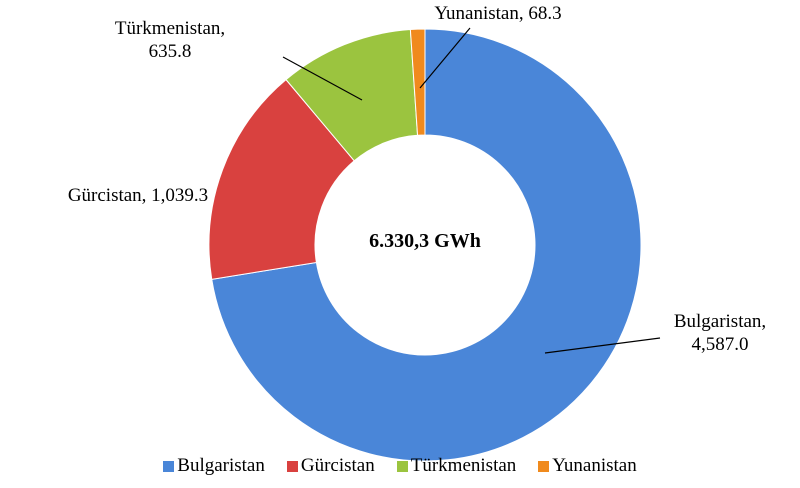 This screenshot has height=488, width=800. What do you see at coordinates (720, 333) in the screenshot?
I see `data-label: Bulgaristan, 4,587.0` at bounding box center [720, 333].